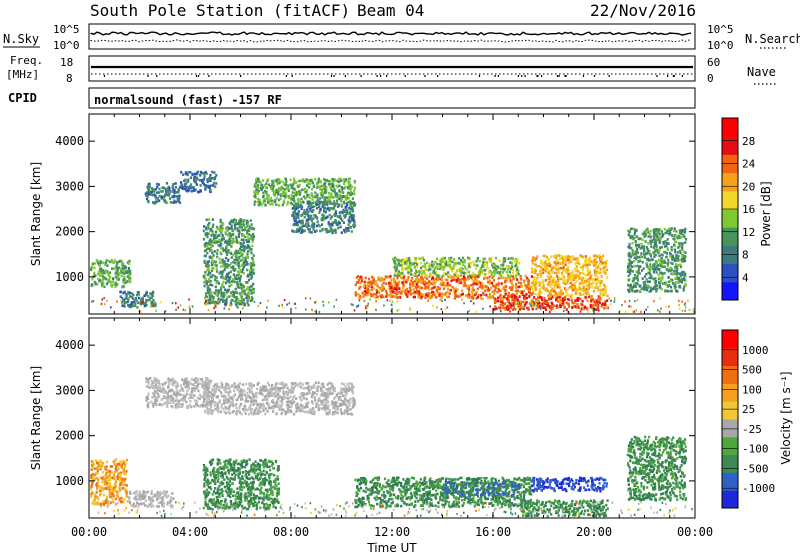 This screenshot has width=800, height=554. Describe the element at coordinates (749, 164) in the screenshot. I see `colorbar-tick-label: 24` at that location.